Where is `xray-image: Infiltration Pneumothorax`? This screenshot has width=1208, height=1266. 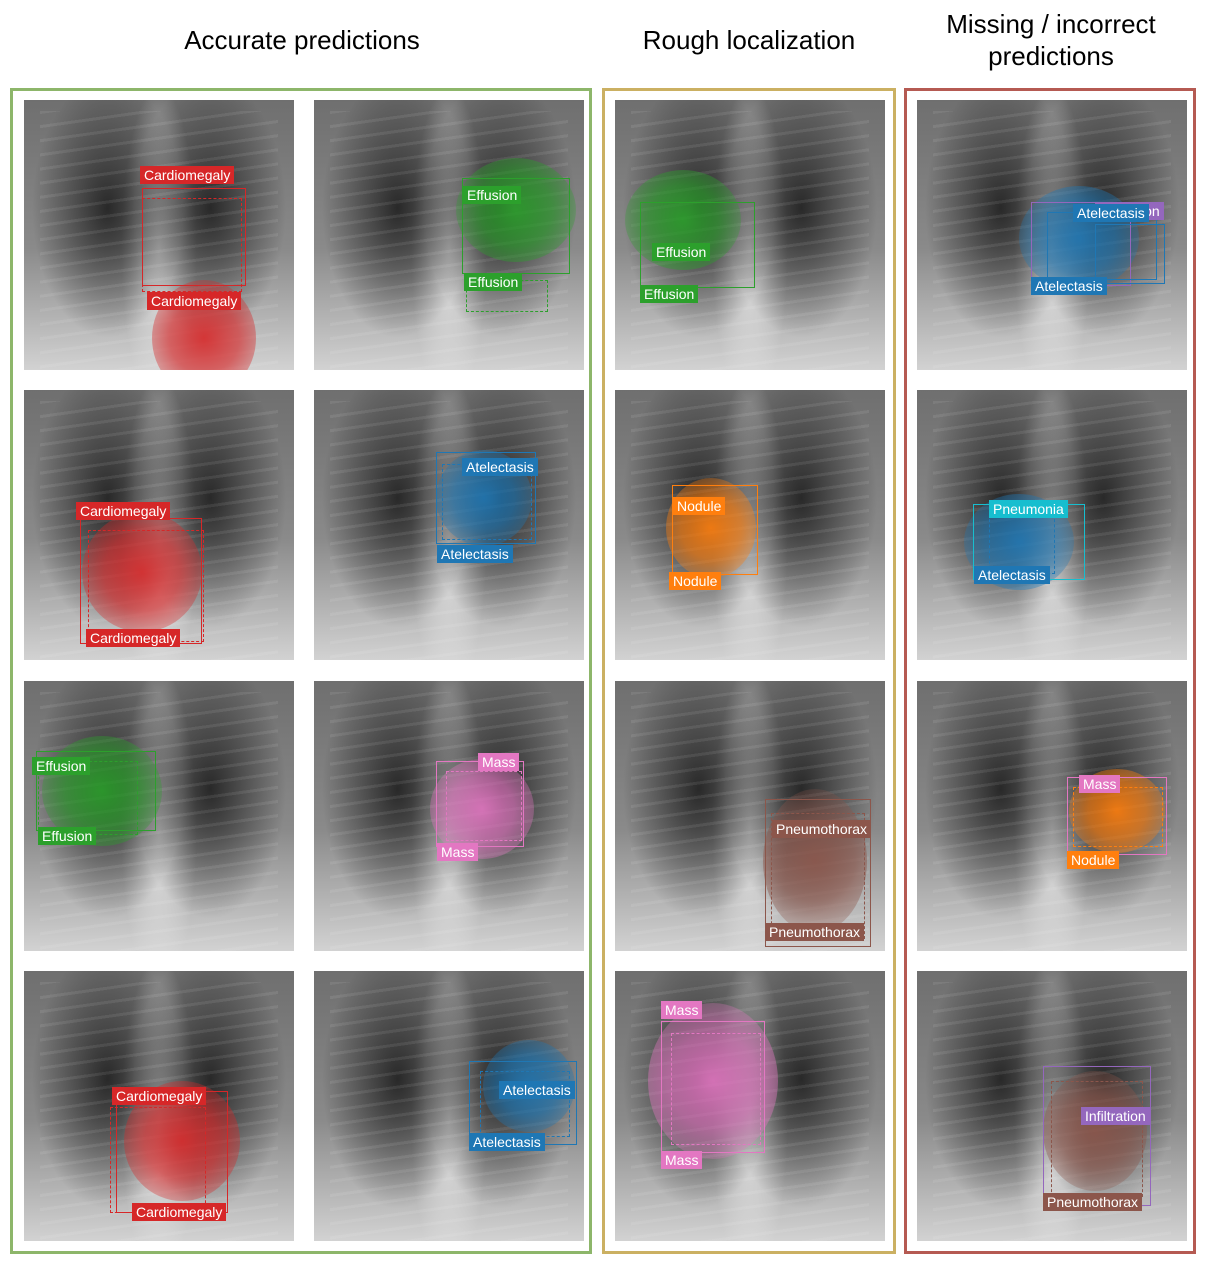
xray-image: Infiltration Pneumothorax is located at coordinates (1052, 1106).